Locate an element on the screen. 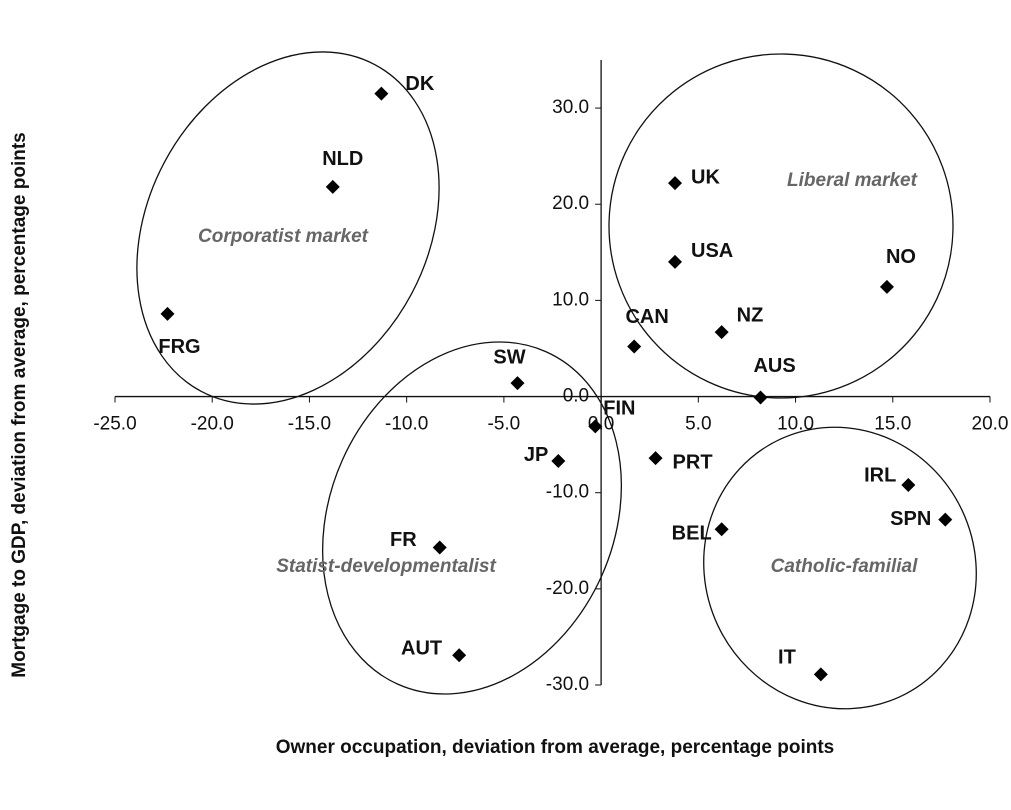 This screenshot has width=1011, height=810. x-tick-label: -5.0 is located at coordinates (504, 424).